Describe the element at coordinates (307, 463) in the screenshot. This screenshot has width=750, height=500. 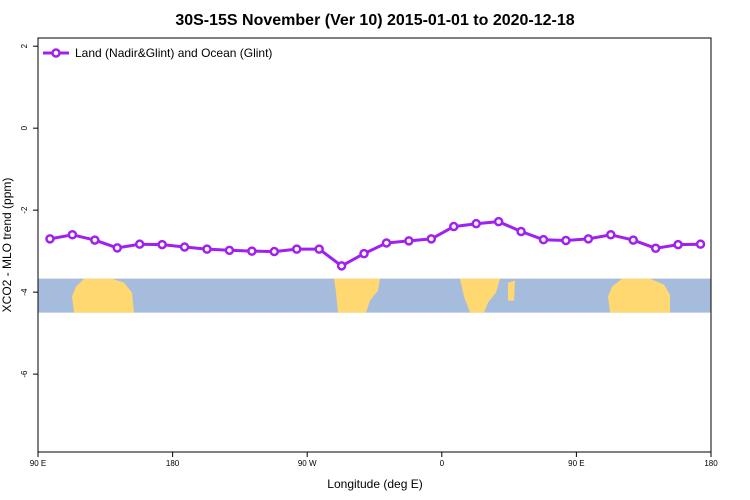
I see `x-tick-label: 90 W` at that location.